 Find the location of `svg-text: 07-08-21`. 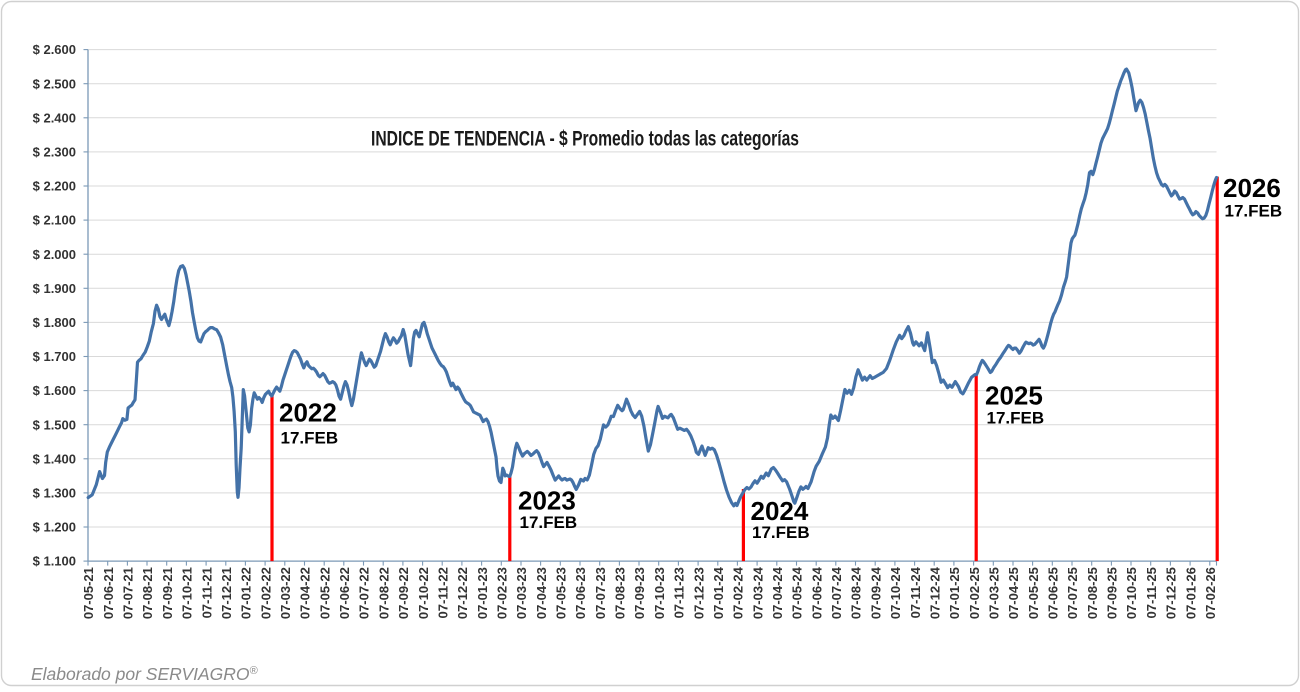

svg-text: 07-08-21 is located at coordinates (147, 593).